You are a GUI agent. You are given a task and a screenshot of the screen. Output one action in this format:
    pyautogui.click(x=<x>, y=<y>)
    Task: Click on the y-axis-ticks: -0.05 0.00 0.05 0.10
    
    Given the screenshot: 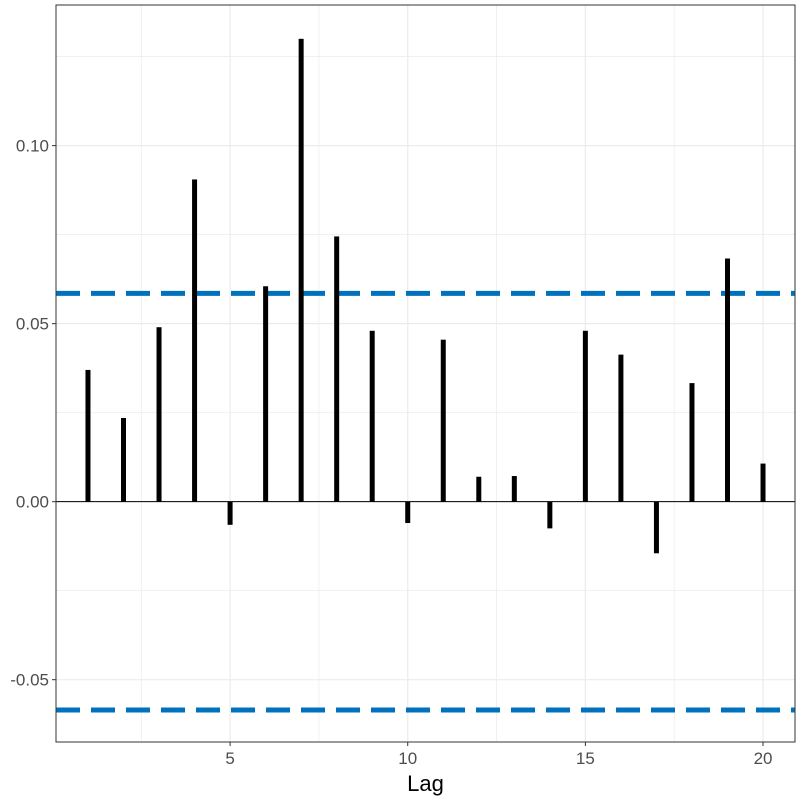 What is the action you would take?
    pyautogui.click(x=33, y=413)
    